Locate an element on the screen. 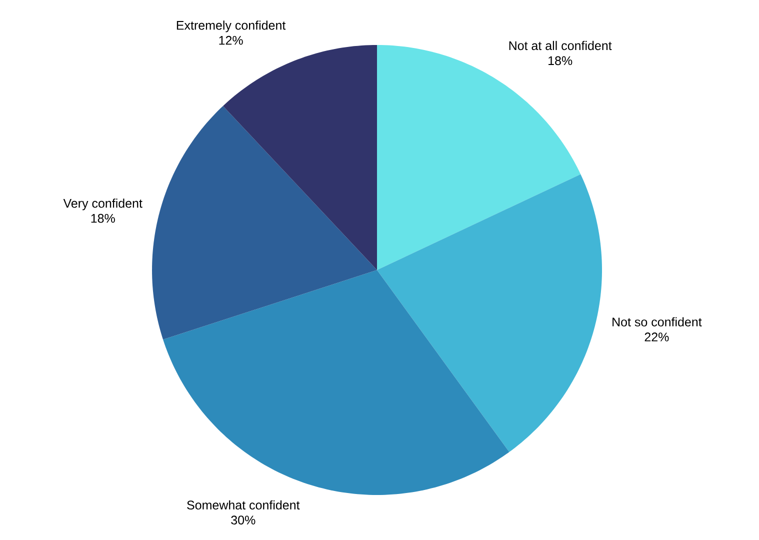 The height and width of the screenshot is (540, 759). data-label: 30% is located at coordinates (243, 520).